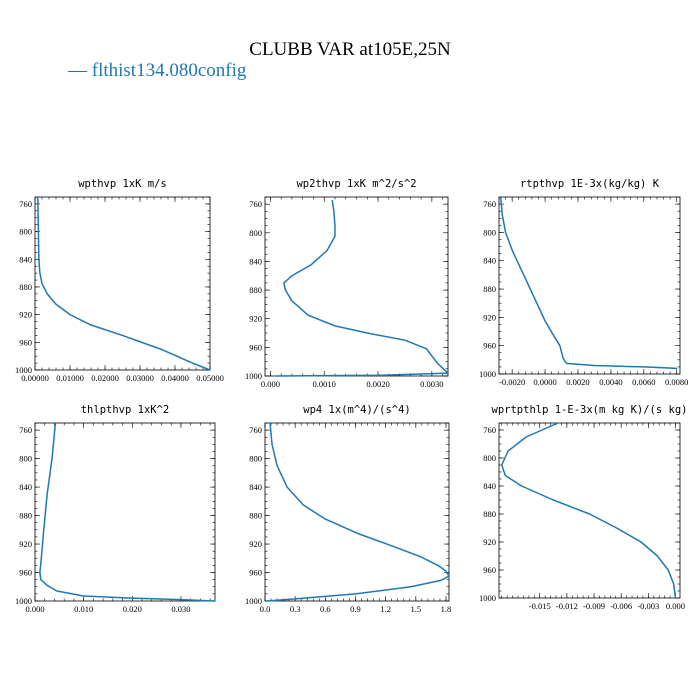 Image resolution: width=700 pixels, height=700 pixels. What do you see at coordinates (676, 382) in the screenshot?
I see `x-tick-label: 0.0080` at bounding box center [676, 382].